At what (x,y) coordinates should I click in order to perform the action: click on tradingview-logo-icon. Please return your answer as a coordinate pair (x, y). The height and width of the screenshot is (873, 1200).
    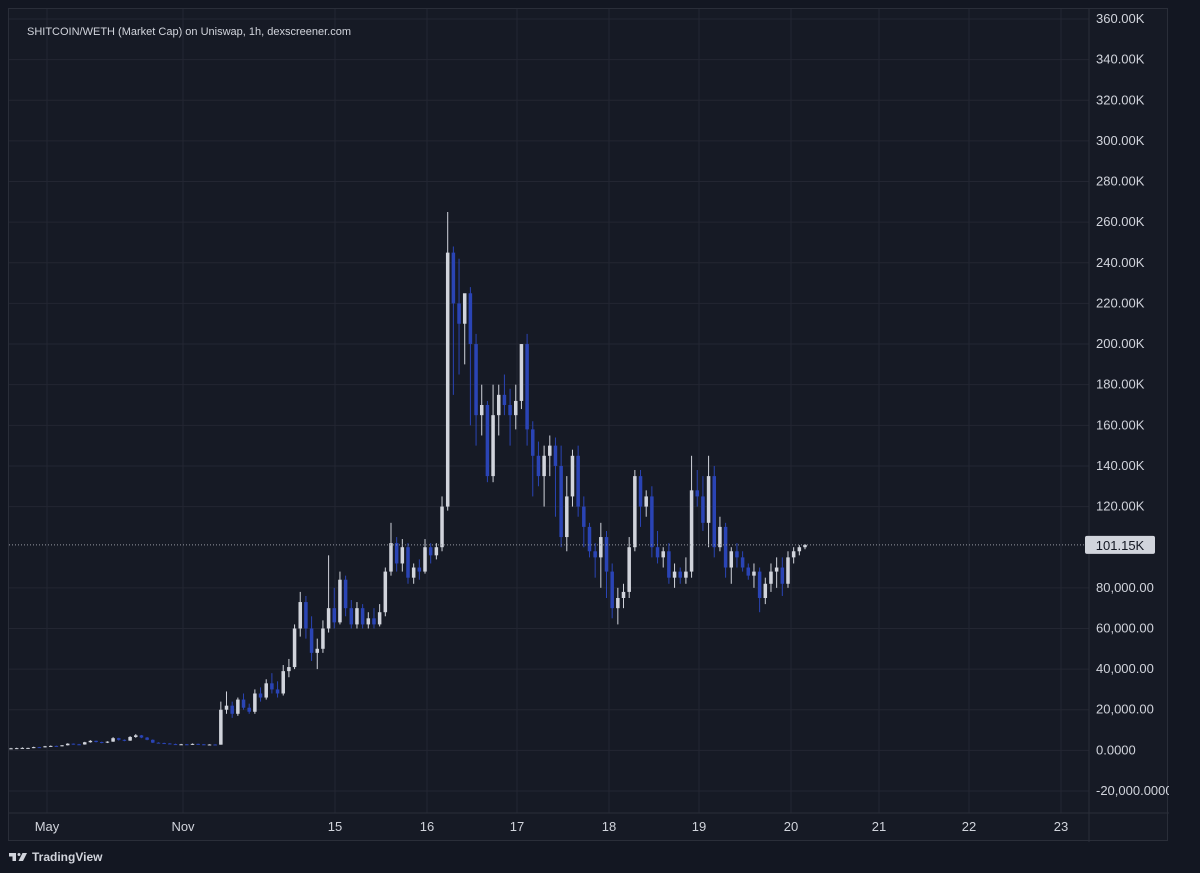
    Looking at the image, I should click on (18, 857).